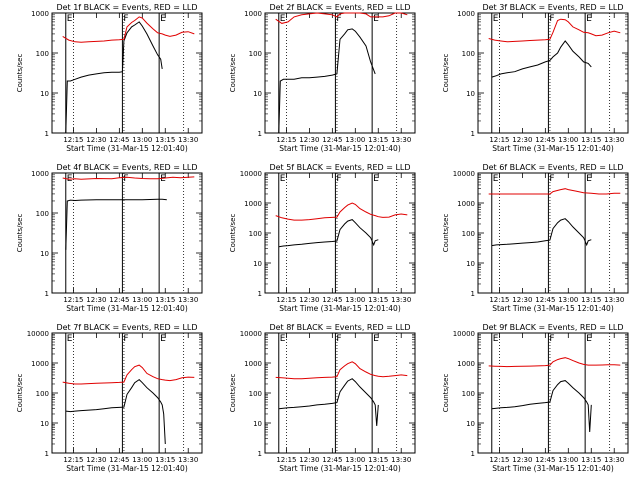  What do you see at coordinates (339, 167) in the screenshot?
I see `chart-title: Det 5f BLACK = Events, RED = LLD` at bounding box center [339, 167].